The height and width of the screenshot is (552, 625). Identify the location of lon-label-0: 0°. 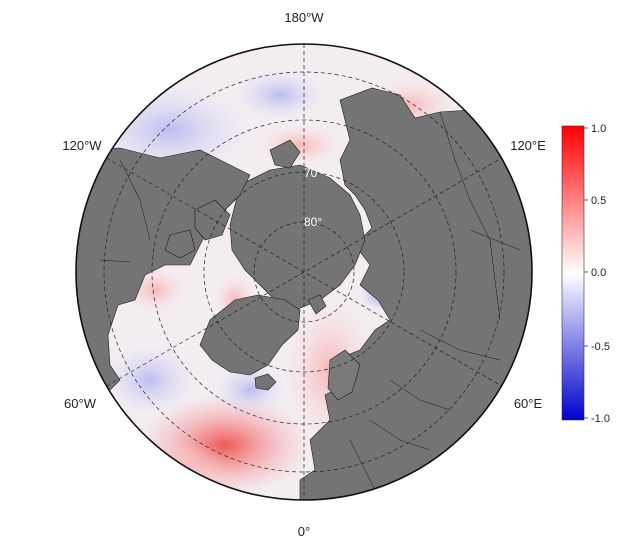
(304, 531).